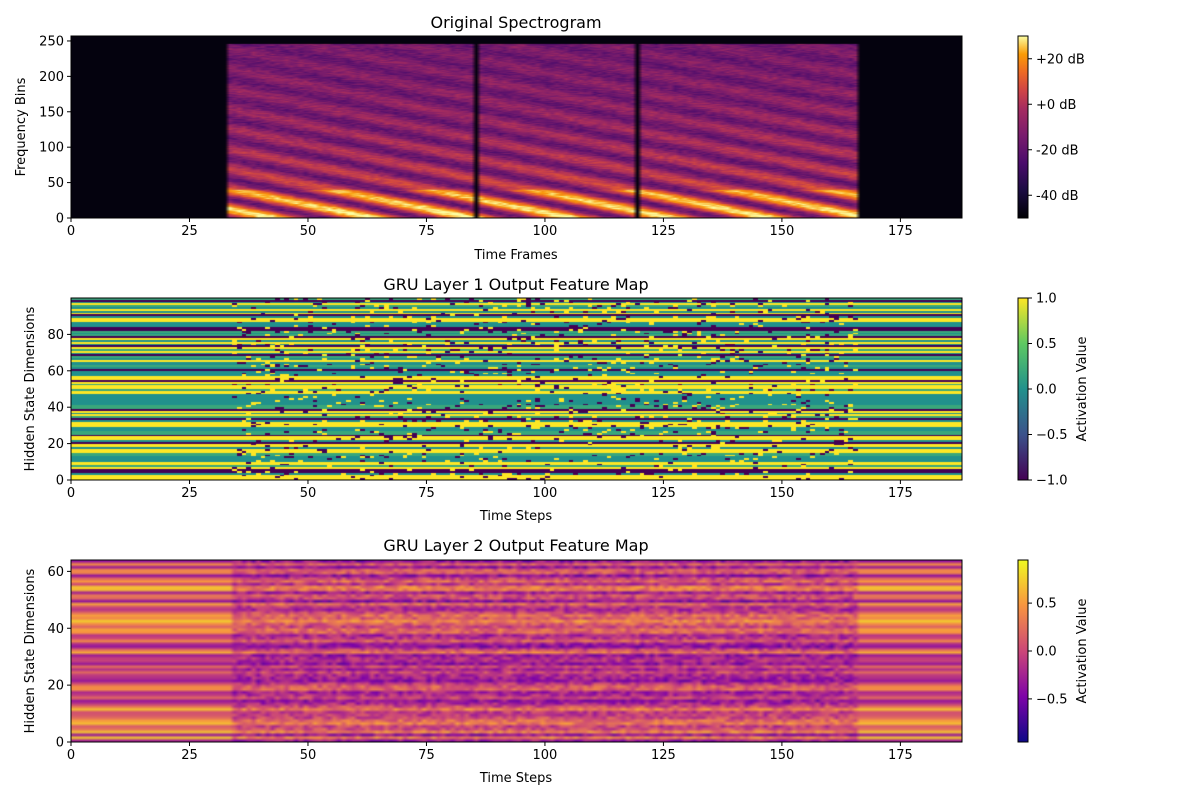  Describe the element at coordinates (1057, 196) in the screenshot. I see `colorbar-tick-label: -40 dB` at that location.